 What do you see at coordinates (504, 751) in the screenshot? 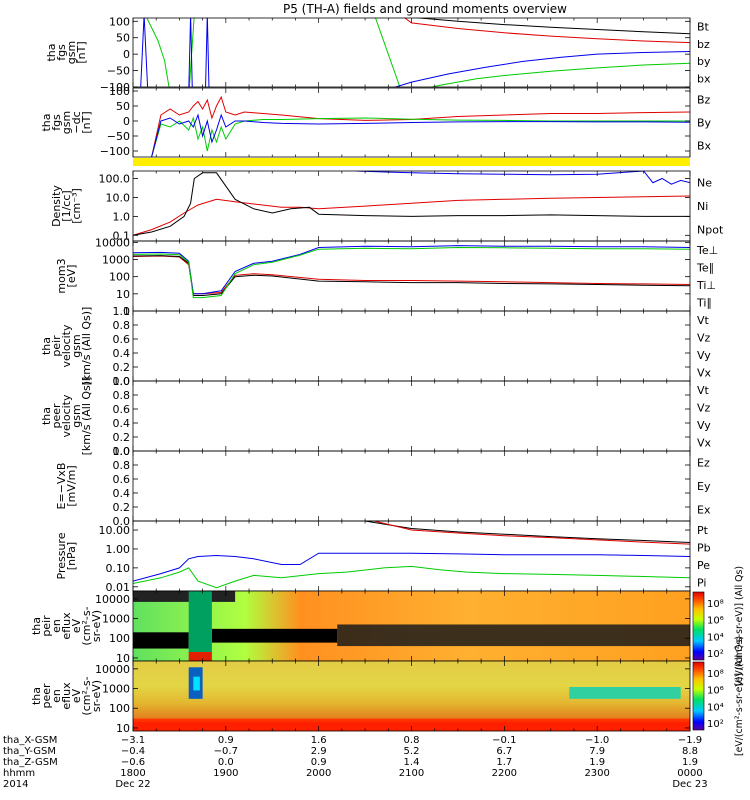
I see `x-axis-value: 6.7` at bounding box center [504, 751].